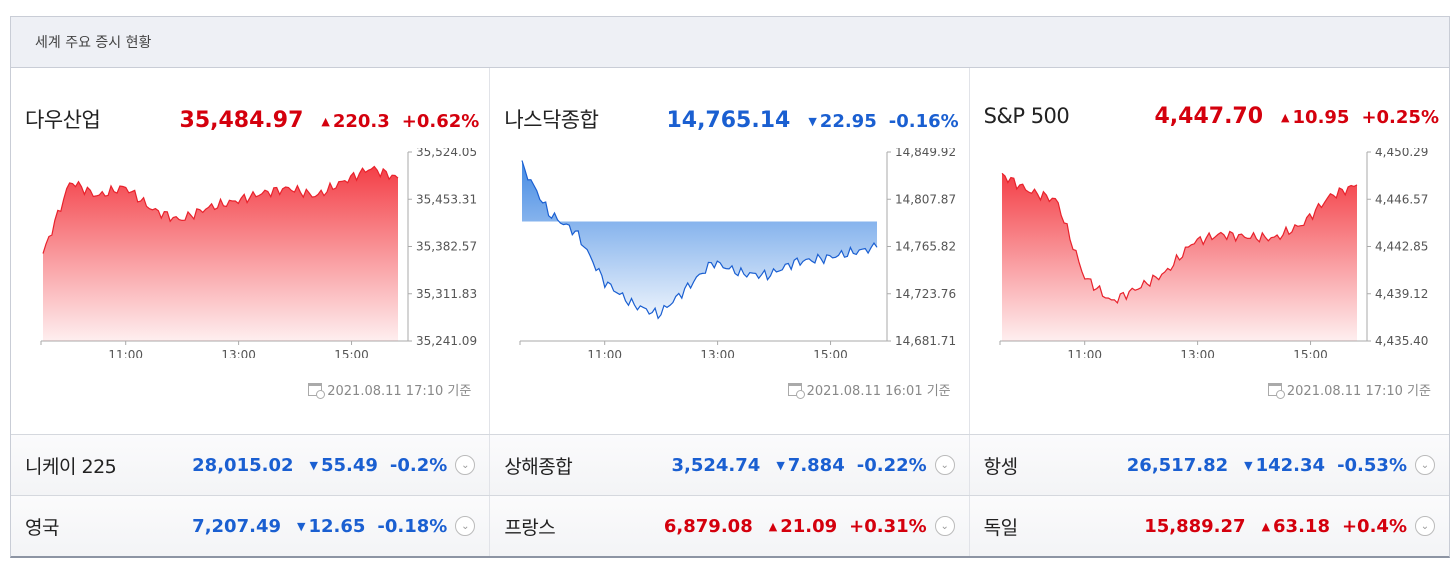 This screenshot has height=568, width=1456. Describe the element at coordinates (803, 526) in the screenshot. I see `index-change: ▲ 21.09` at that location.